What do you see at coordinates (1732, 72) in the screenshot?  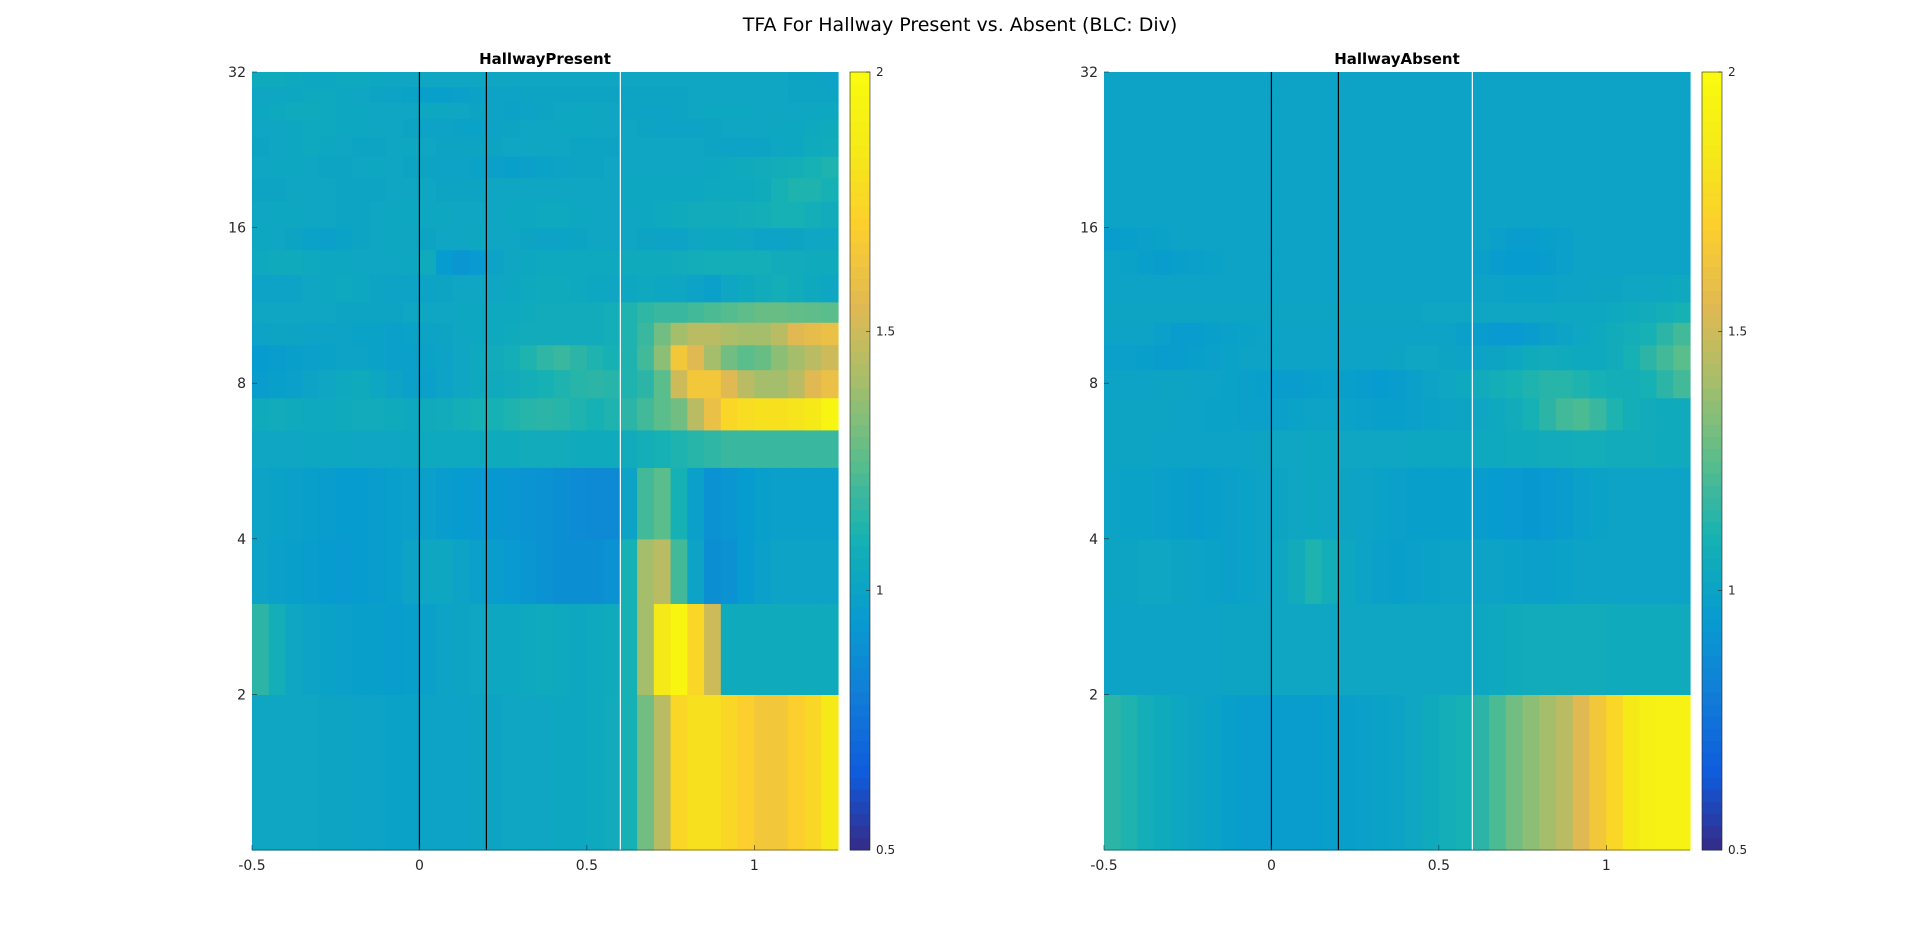 I see `colorbar-tick-label: 2` at bounding box center [1732, 72].